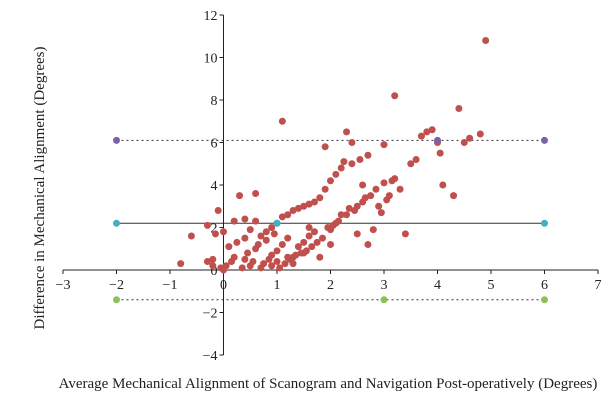 Image resolution: width=615 pixels, height=408 pixels. What do you see at coordinates (491, 285) in the screenshot?
I see `x-tick-label: 5` at bounding box center [491, 285].